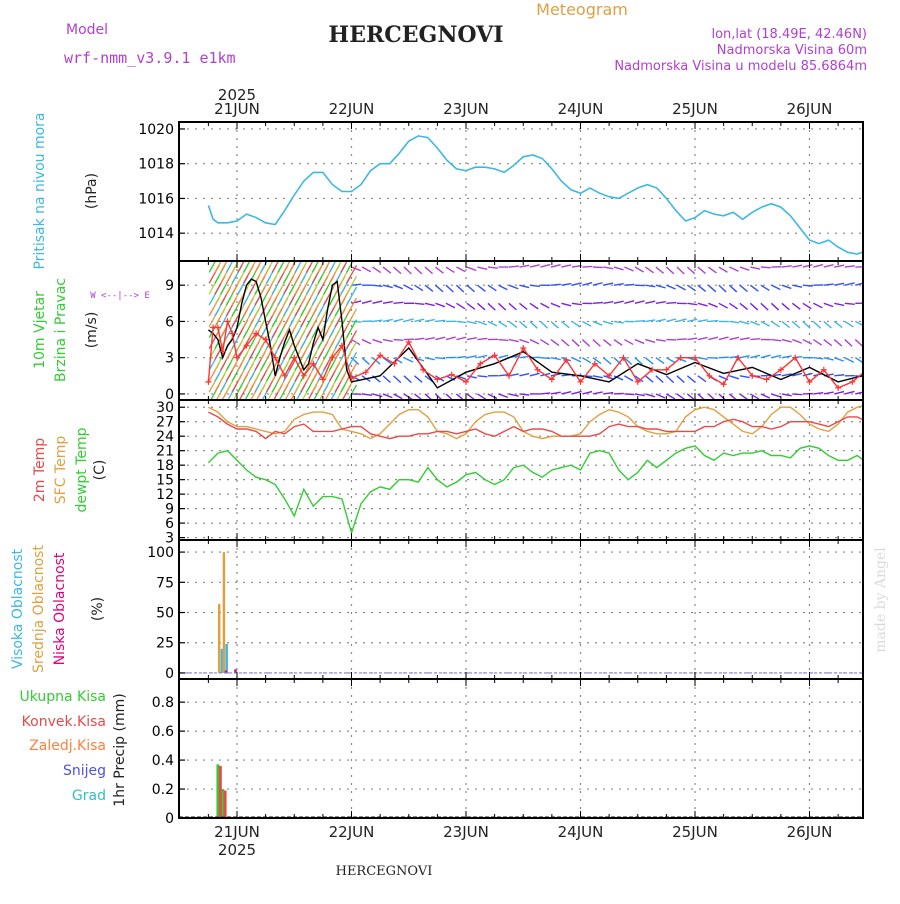 The width and height of the screenshot is (900, 904). I want to click on day-label-bottom: 21JUN, so click(237, 832).